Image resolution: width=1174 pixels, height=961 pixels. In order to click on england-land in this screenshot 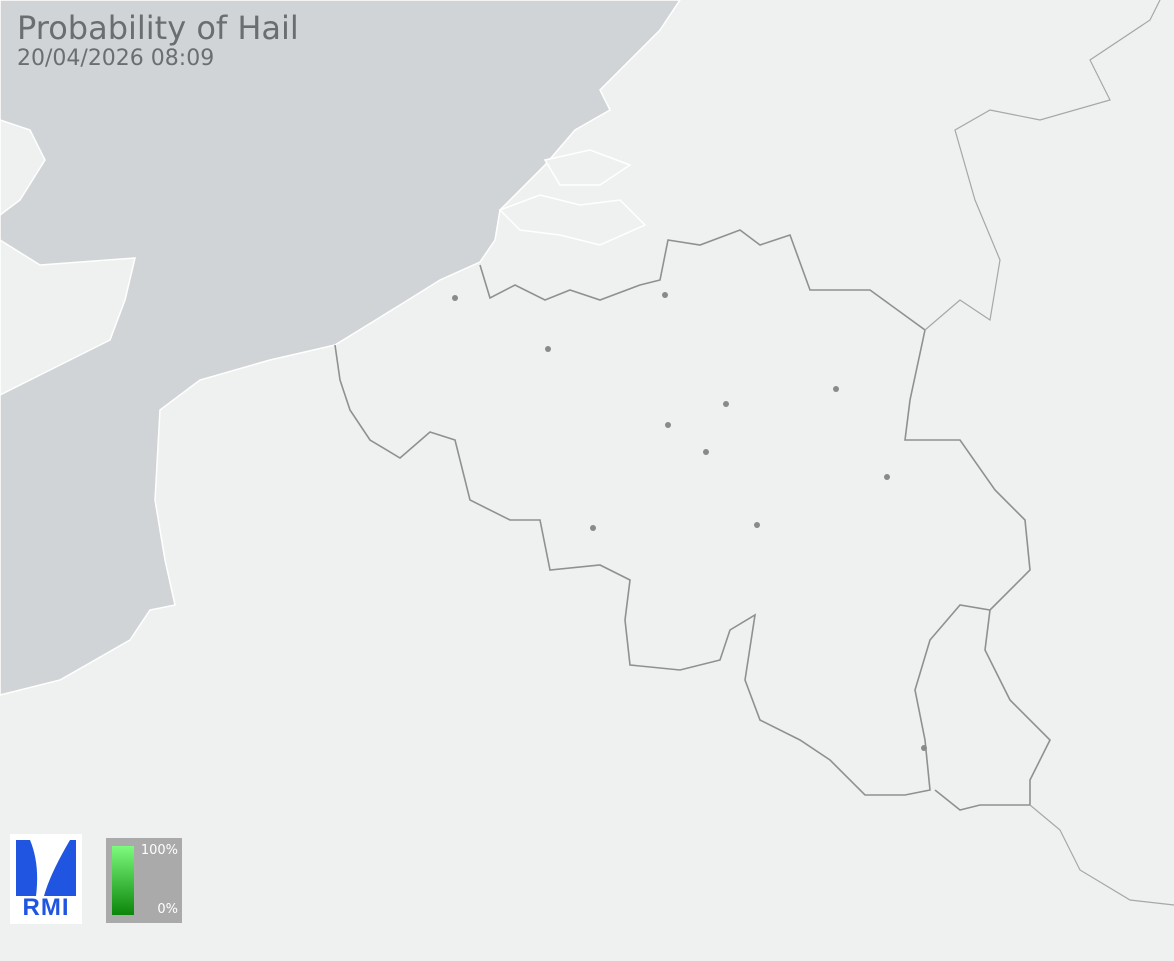, I will do `click(68, 317)`.